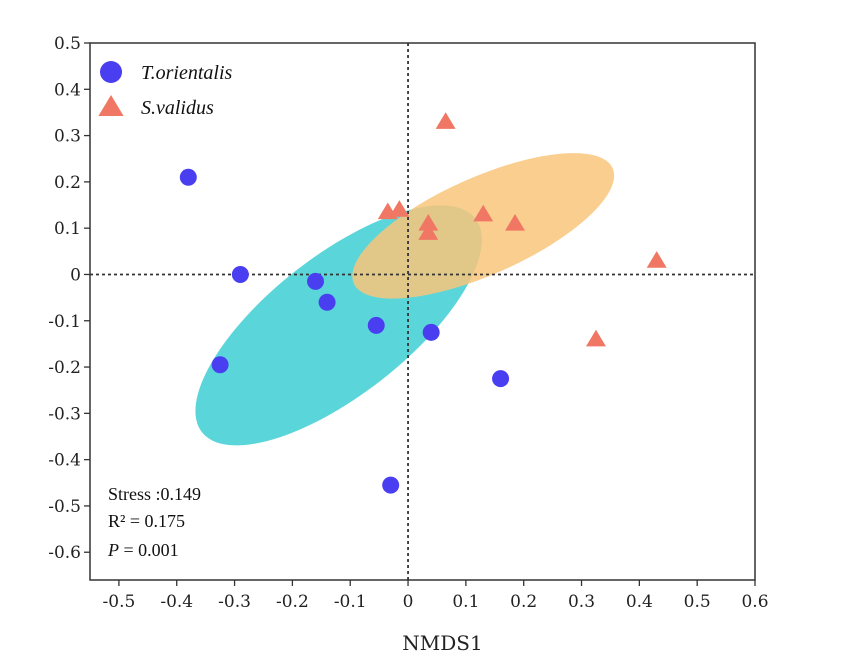  I want to click on y-tick-label: -0.4, so click(64, 461).